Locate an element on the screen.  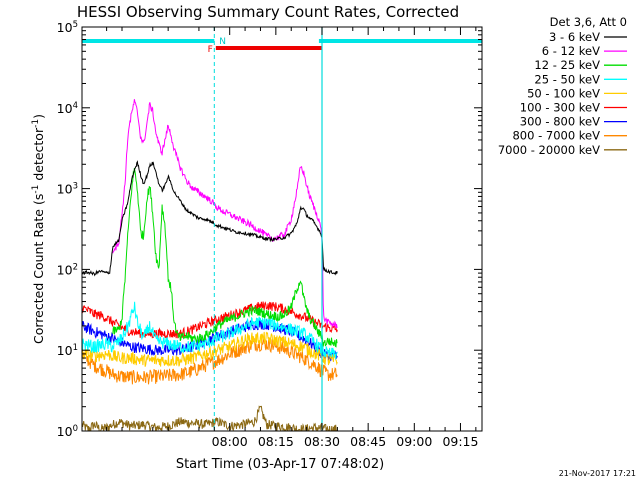
x-tick-label-6: 09:15 is located at coordinates (460, 441).